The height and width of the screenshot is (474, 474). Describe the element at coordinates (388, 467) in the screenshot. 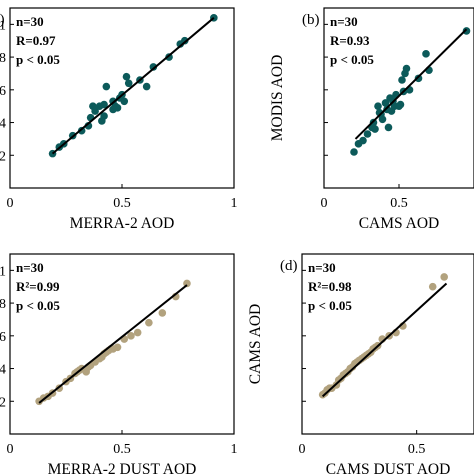

I see `x-axis-label: CAMS DUST AOD` at that location.